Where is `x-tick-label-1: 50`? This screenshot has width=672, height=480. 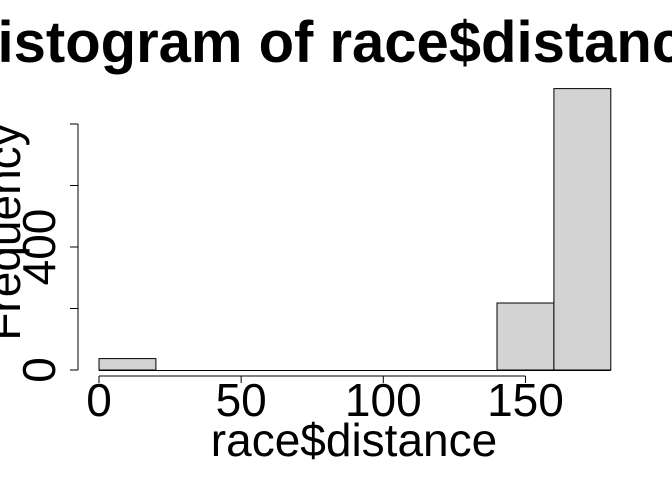
x-tick-label-1: 50 is located at coordinates (241, 400).